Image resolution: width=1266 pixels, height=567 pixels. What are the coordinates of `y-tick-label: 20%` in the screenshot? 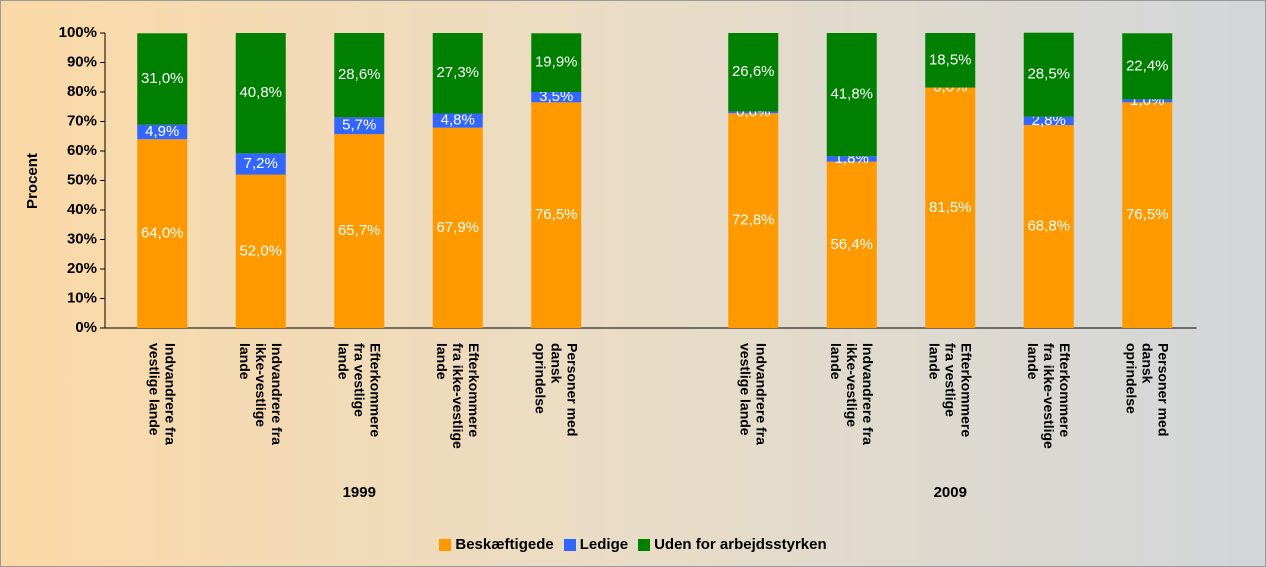 It's located at (82, 268).